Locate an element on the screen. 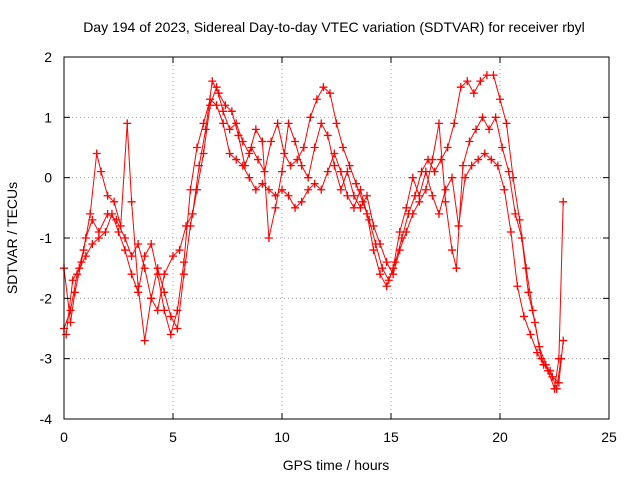  x-tick-label: 5 is located at coordinates (173, 437).